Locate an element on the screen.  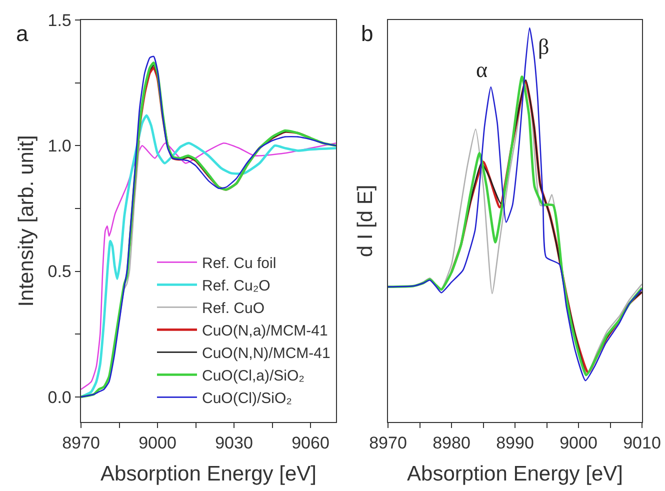
y-tick-label: 1.5 is located at coordinates (60, 20).